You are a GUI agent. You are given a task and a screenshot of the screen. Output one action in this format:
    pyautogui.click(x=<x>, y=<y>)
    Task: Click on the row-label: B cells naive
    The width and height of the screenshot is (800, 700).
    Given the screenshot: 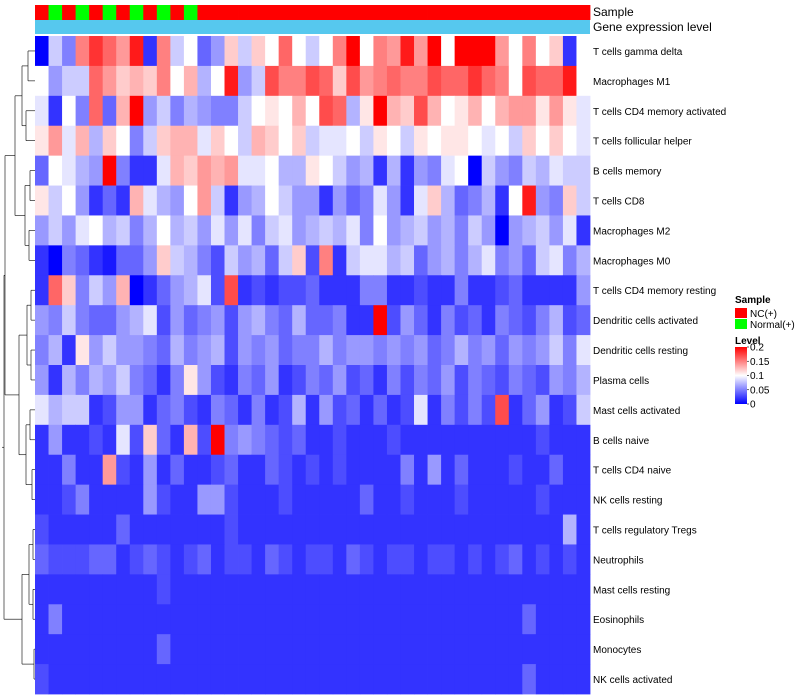 What is the action you would take?
    pyautogui.click(x=621, y=441)
    